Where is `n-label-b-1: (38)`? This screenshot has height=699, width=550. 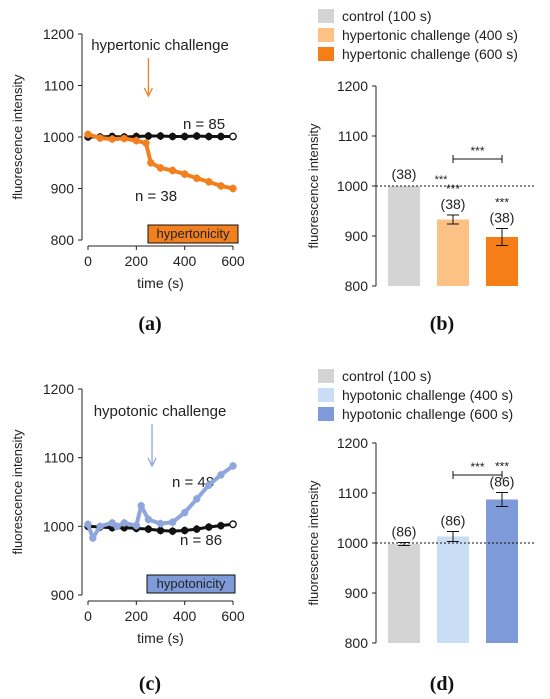 n-label-b-1: (38) is located at coordinates (453, 204).